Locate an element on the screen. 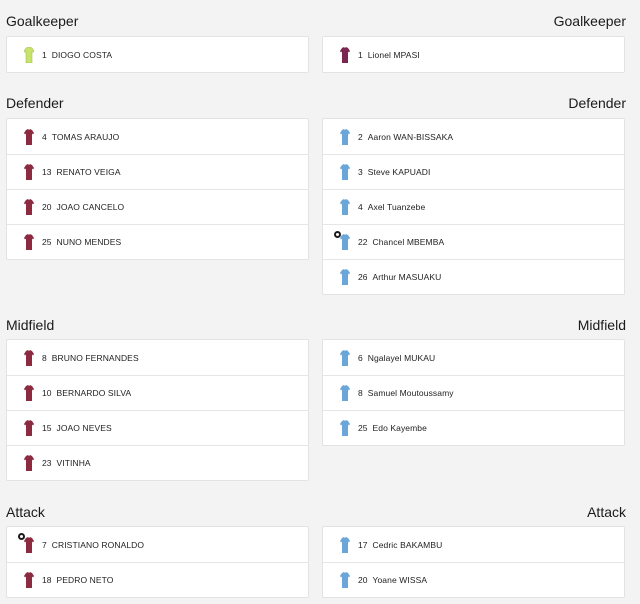  player-number: 15 is located at coordinates (47, 428).